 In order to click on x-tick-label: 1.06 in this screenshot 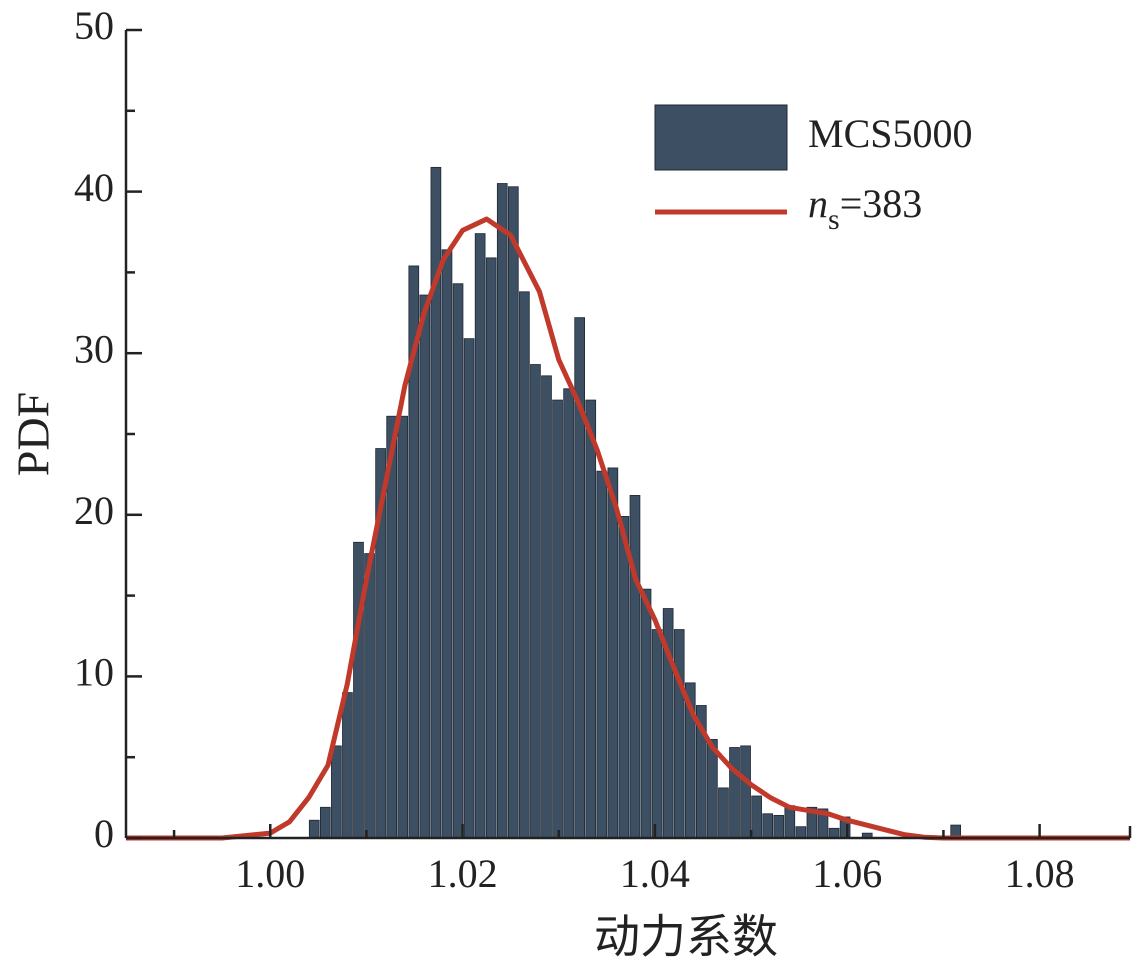, I will do `click(847, 873)`.